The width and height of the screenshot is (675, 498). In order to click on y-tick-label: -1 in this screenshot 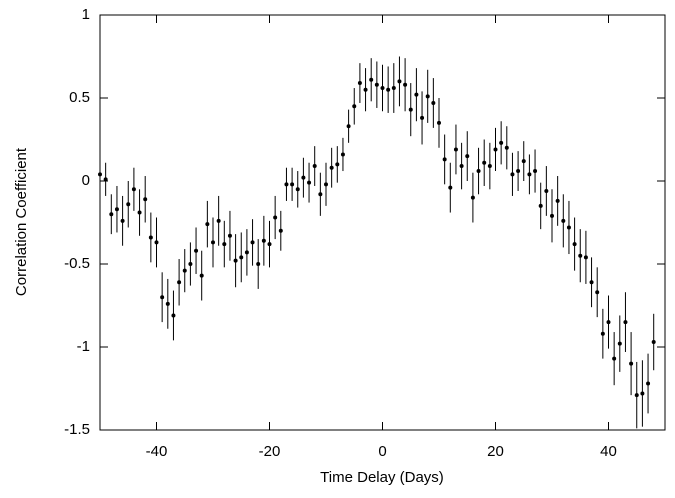, I will do `click(83, 346)`.